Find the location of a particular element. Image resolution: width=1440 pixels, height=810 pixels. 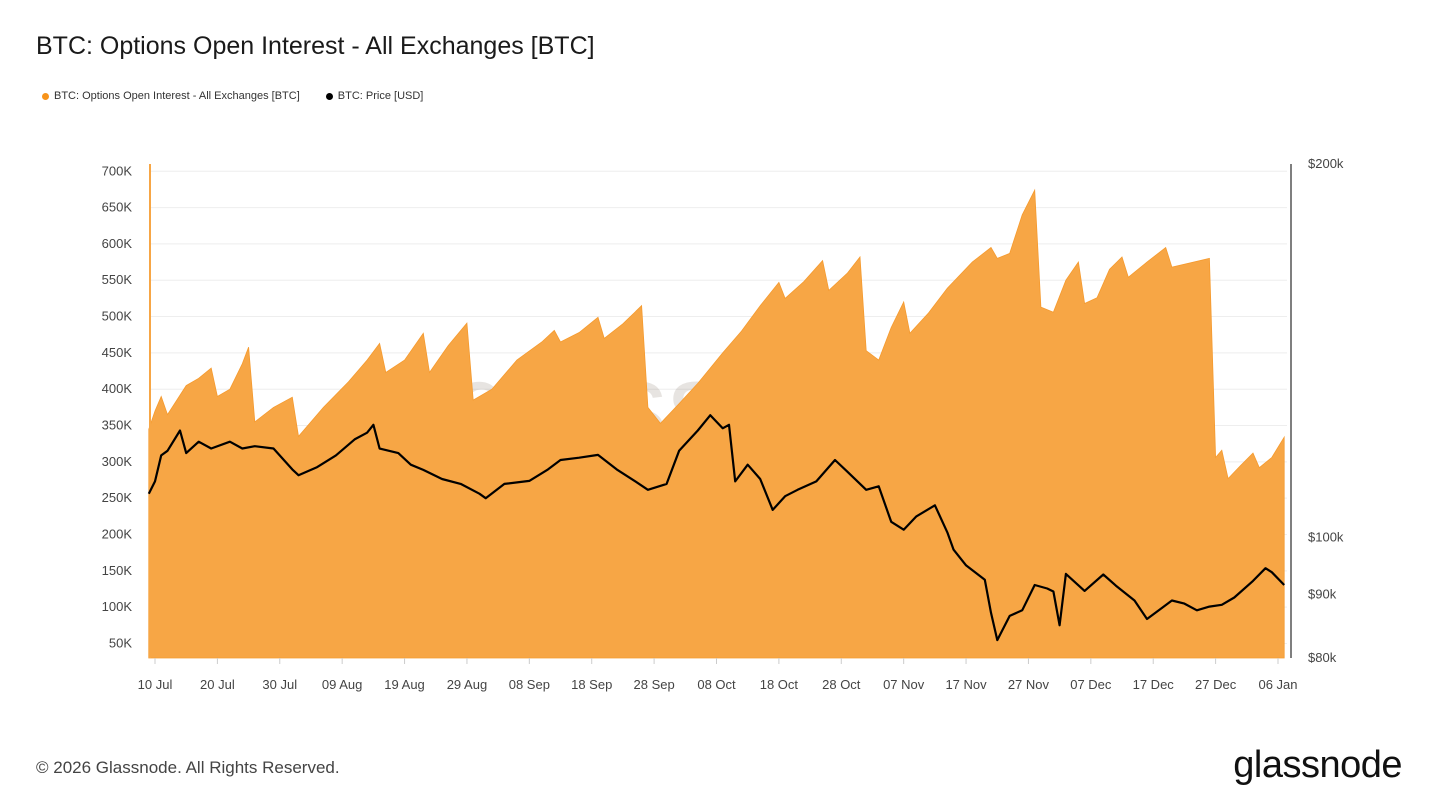

x-tick-label: 30 Jul is located at coordinates (279, 684).